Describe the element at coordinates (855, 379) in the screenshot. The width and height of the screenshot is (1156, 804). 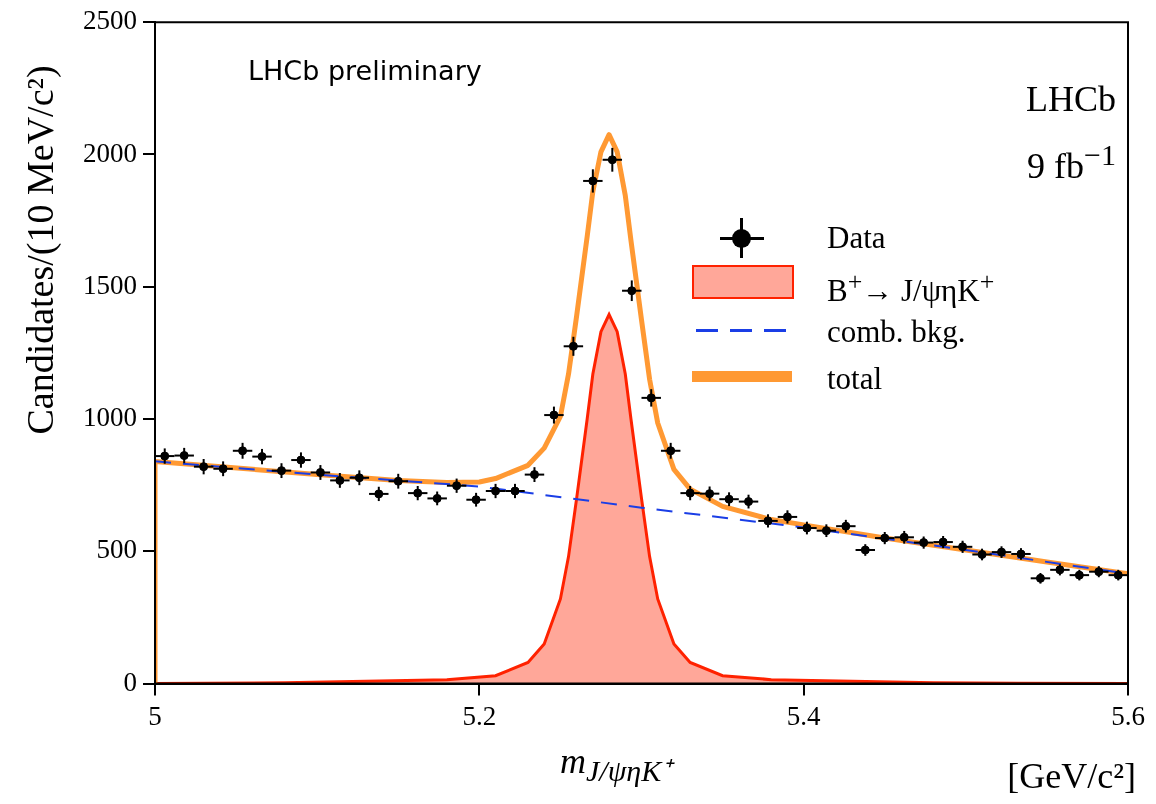
I see `legend-label: total` at that location.